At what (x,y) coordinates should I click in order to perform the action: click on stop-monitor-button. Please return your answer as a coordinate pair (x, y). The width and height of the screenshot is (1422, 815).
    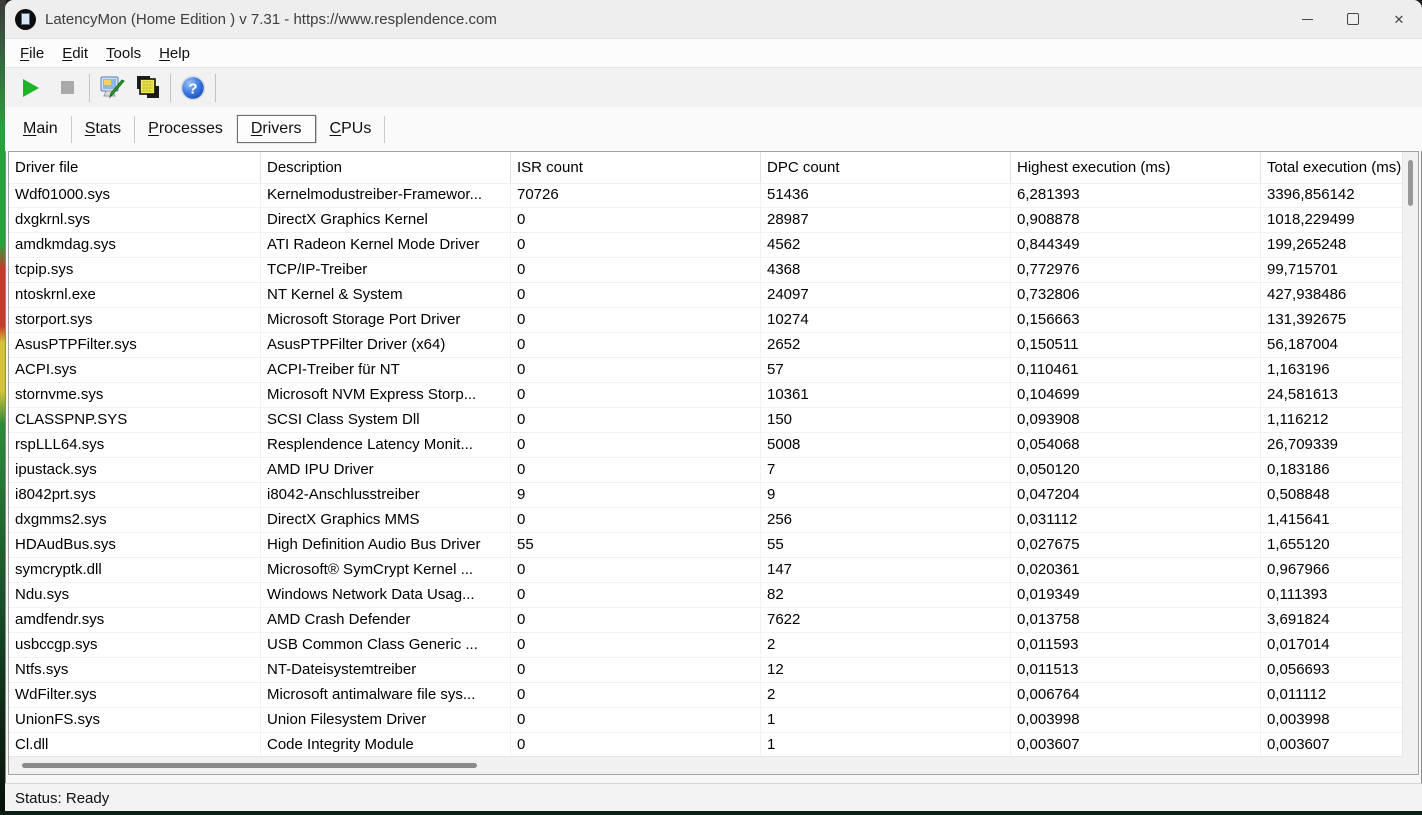
    Looking at the image, I should click on (67, 88).